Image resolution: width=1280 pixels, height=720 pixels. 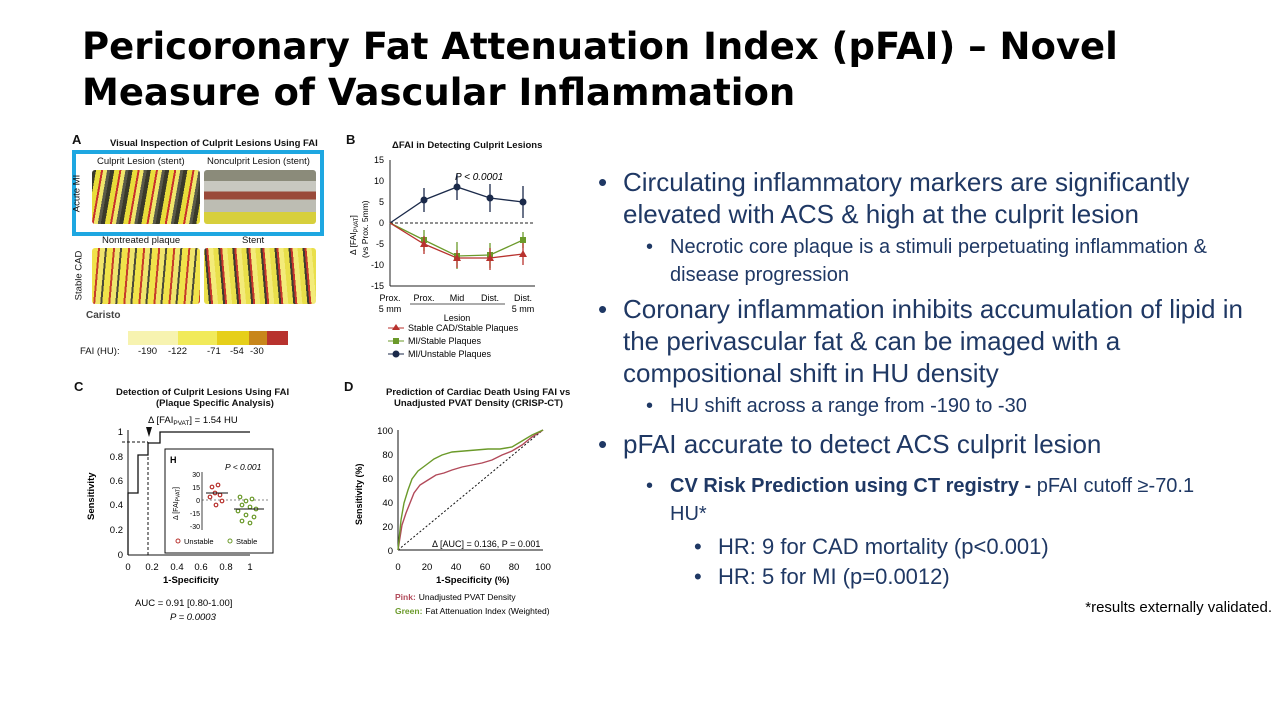 I want to click on c-inset-stable-points, so click(x=247, y=510).